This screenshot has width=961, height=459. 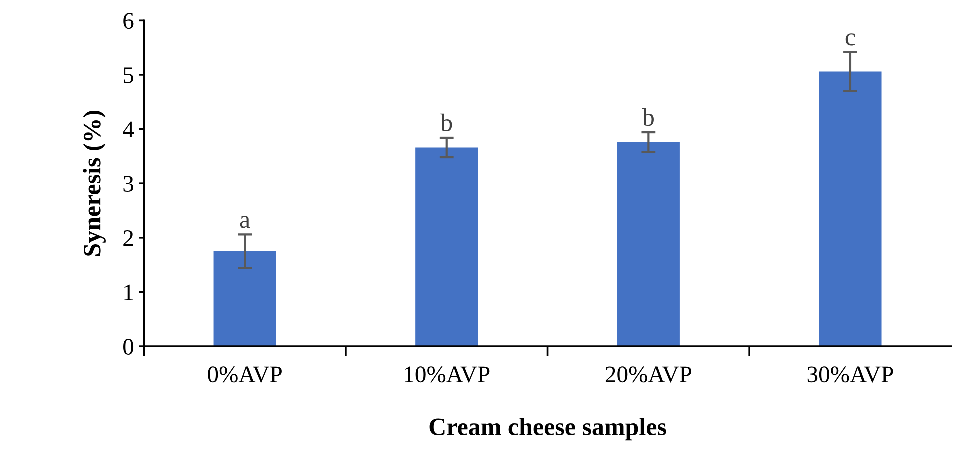 I want to click on annotation: a, so click(x=245, y=222).